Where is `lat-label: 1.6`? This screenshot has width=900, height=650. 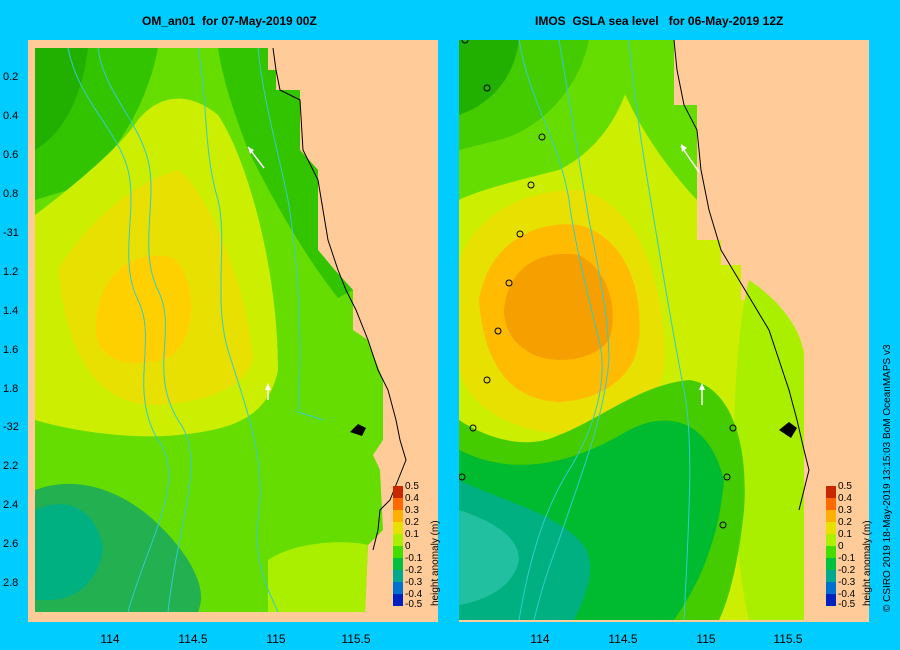 lat-label: 1.6 is located at coordinates (11, 350).